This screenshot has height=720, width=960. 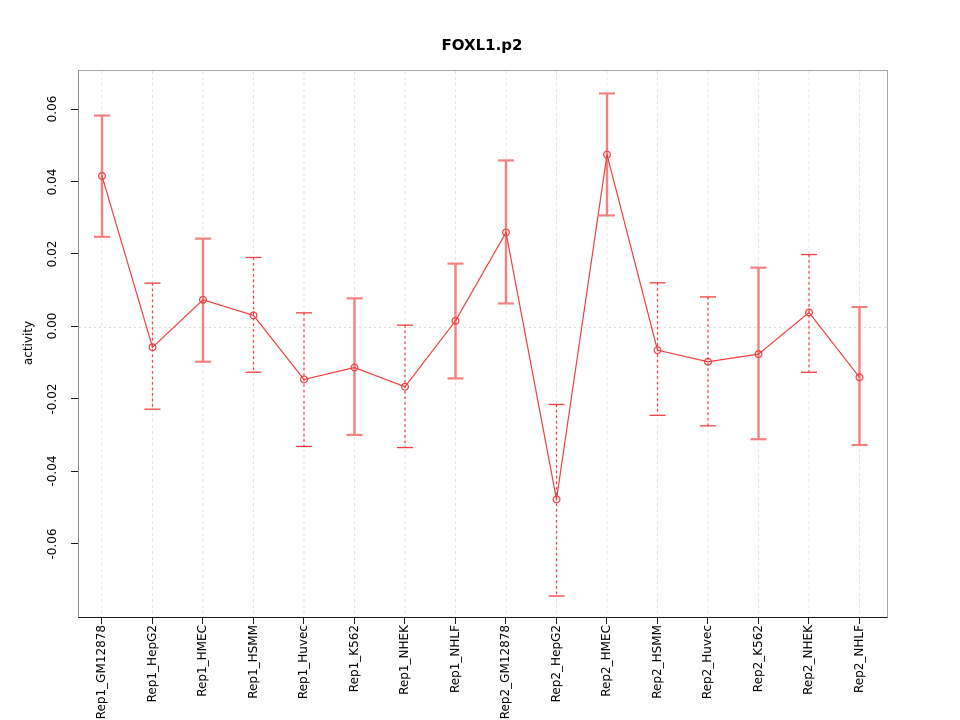 I want to click on y-tick-label: 0.06, so click(x=52, y=109).